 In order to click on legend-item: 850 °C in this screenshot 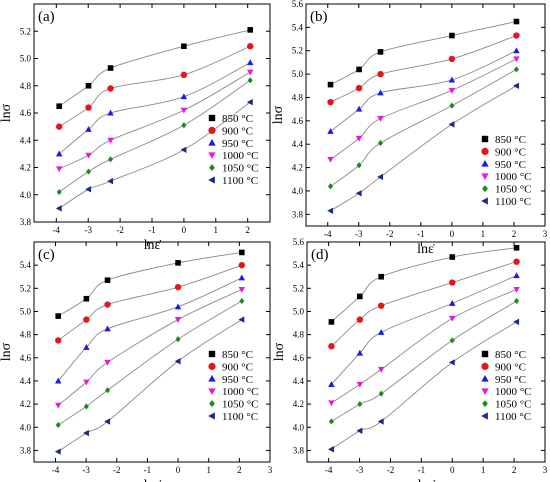, I will do `click(503, 140)`.